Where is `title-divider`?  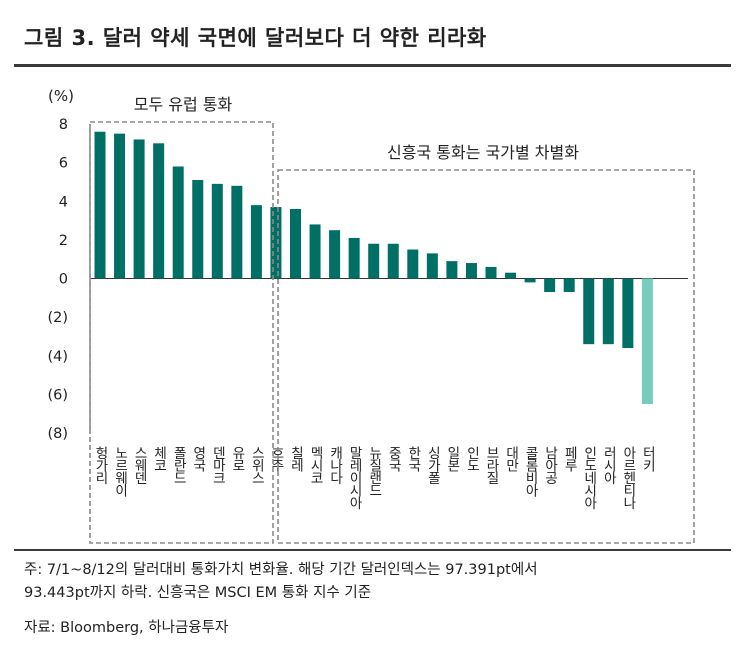
title-divider is located at coordinates (372, 65).